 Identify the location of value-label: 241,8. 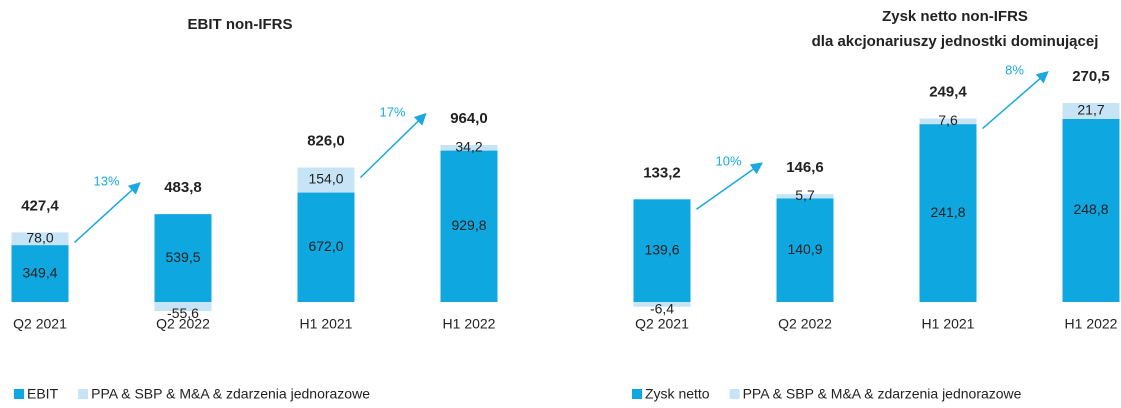
(947, 212).